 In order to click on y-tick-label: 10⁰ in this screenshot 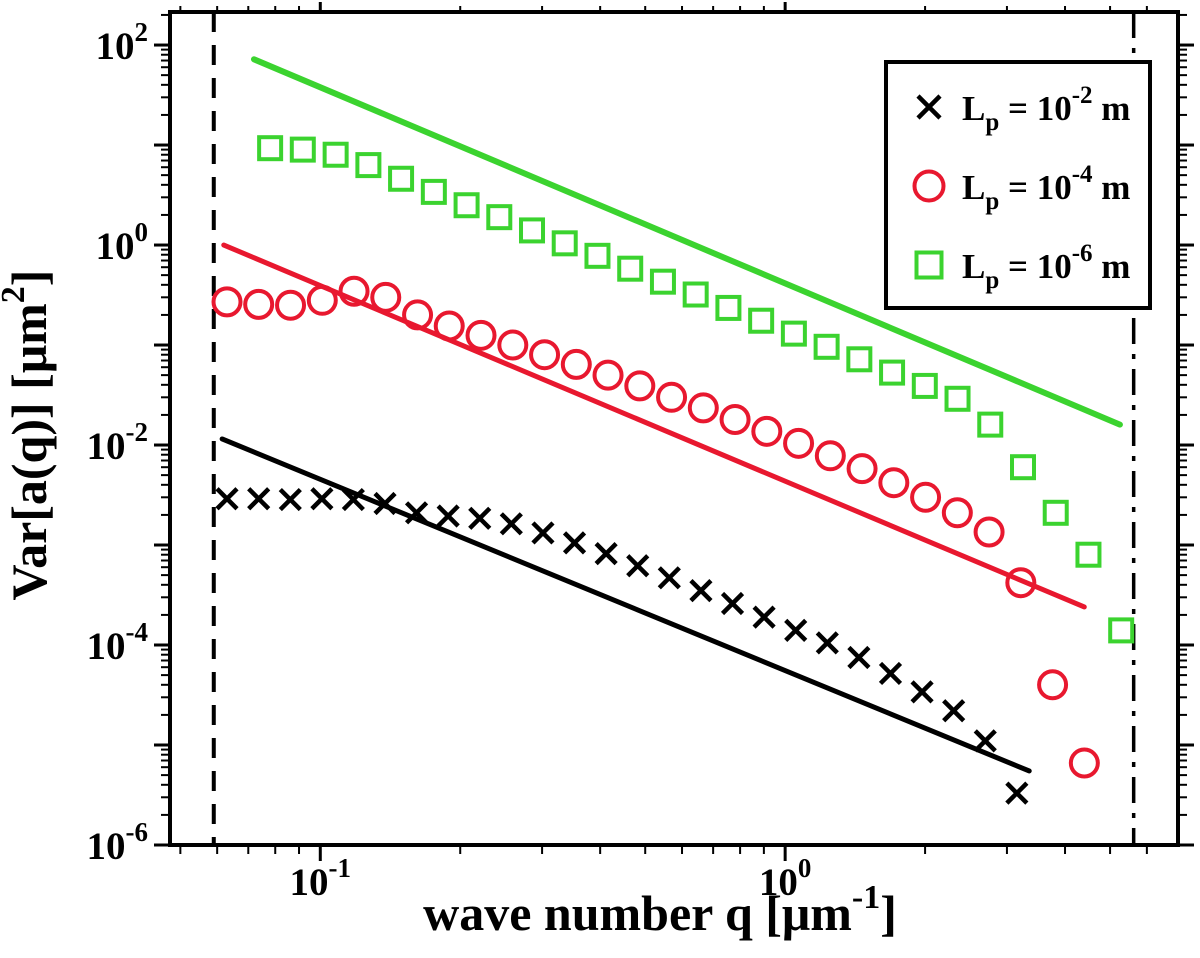, I will do `click(122, 242)`.